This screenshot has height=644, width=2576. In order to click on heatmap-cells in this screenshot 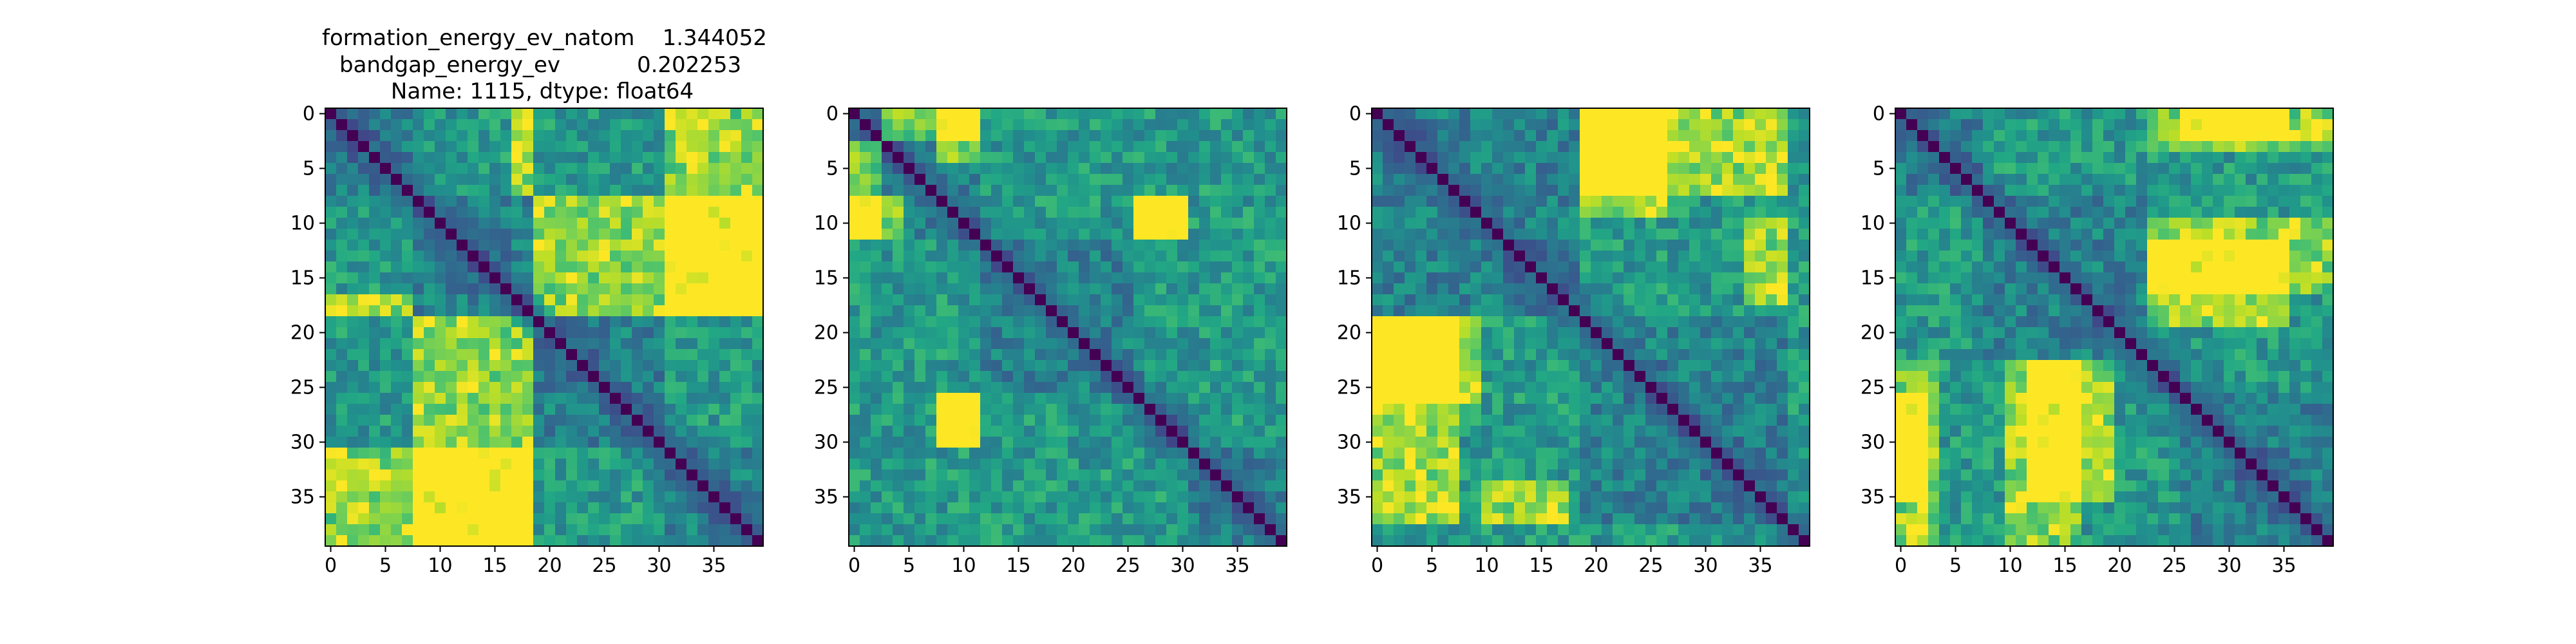, I will do `click(1591, 327)`.